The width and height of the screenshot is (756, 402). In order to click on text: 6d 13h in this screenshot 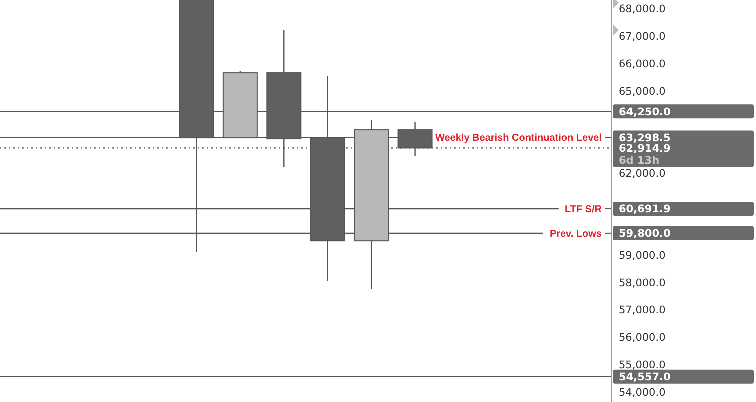, I will do `click(639, 160)`.